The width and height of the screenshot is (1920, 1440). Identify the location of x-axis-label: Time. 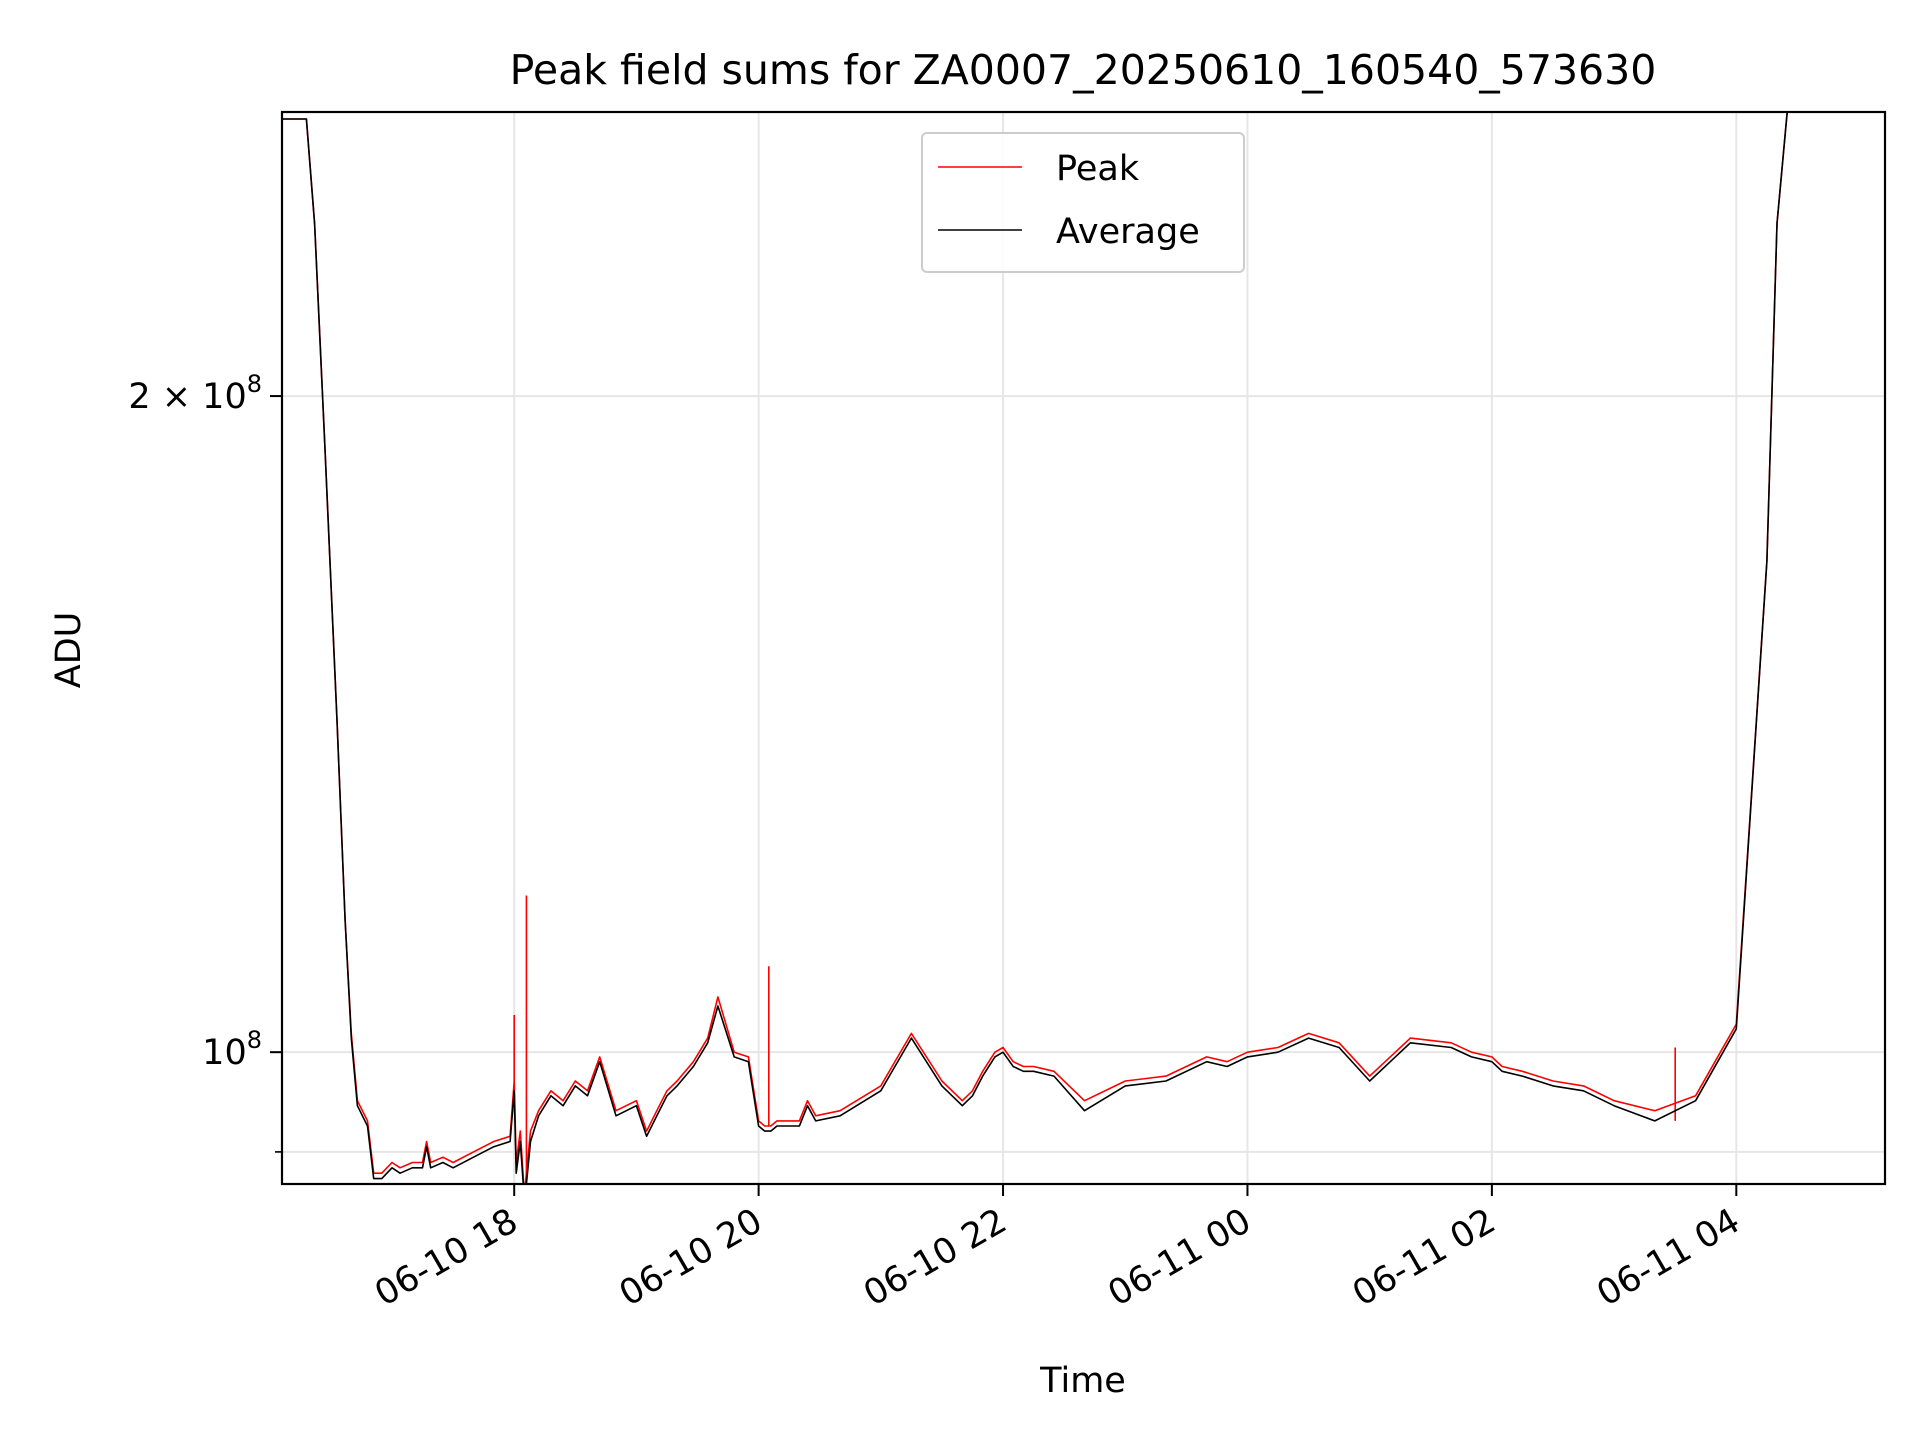
(1082, 1381).